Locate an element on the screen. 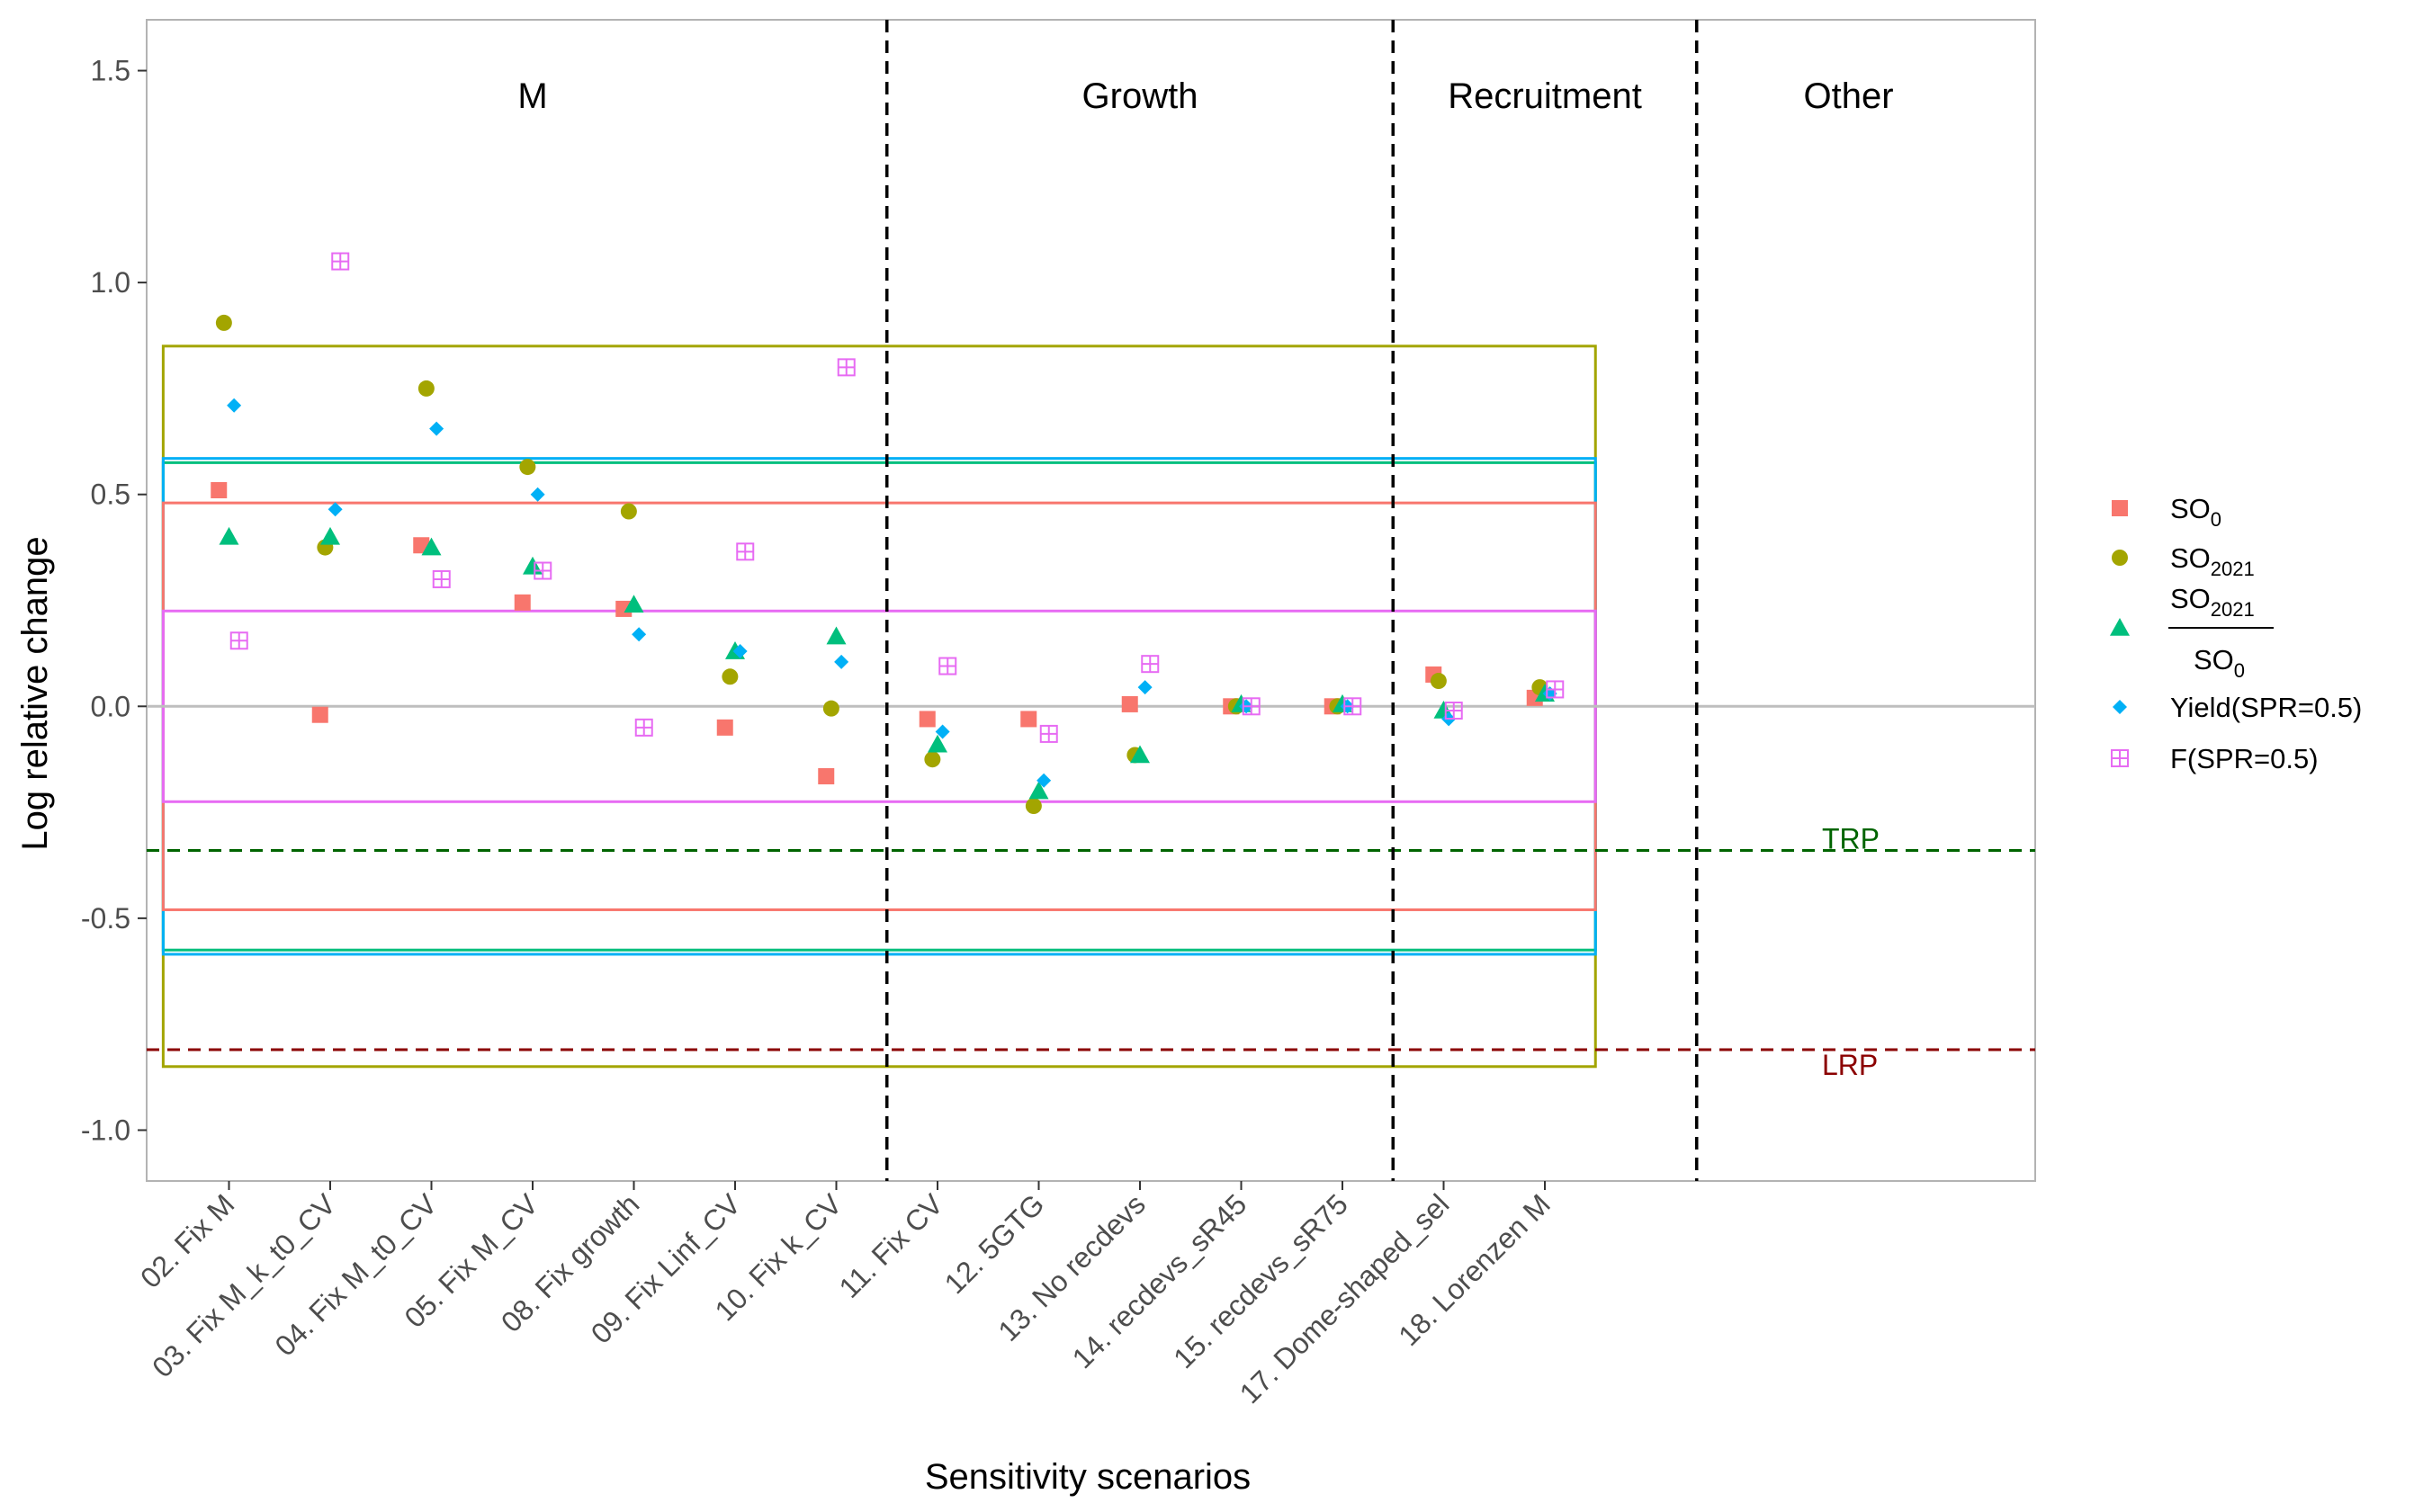 This screenshot has width=2423, height=1512. group-label: Other is located at coordinates (1848, 96).